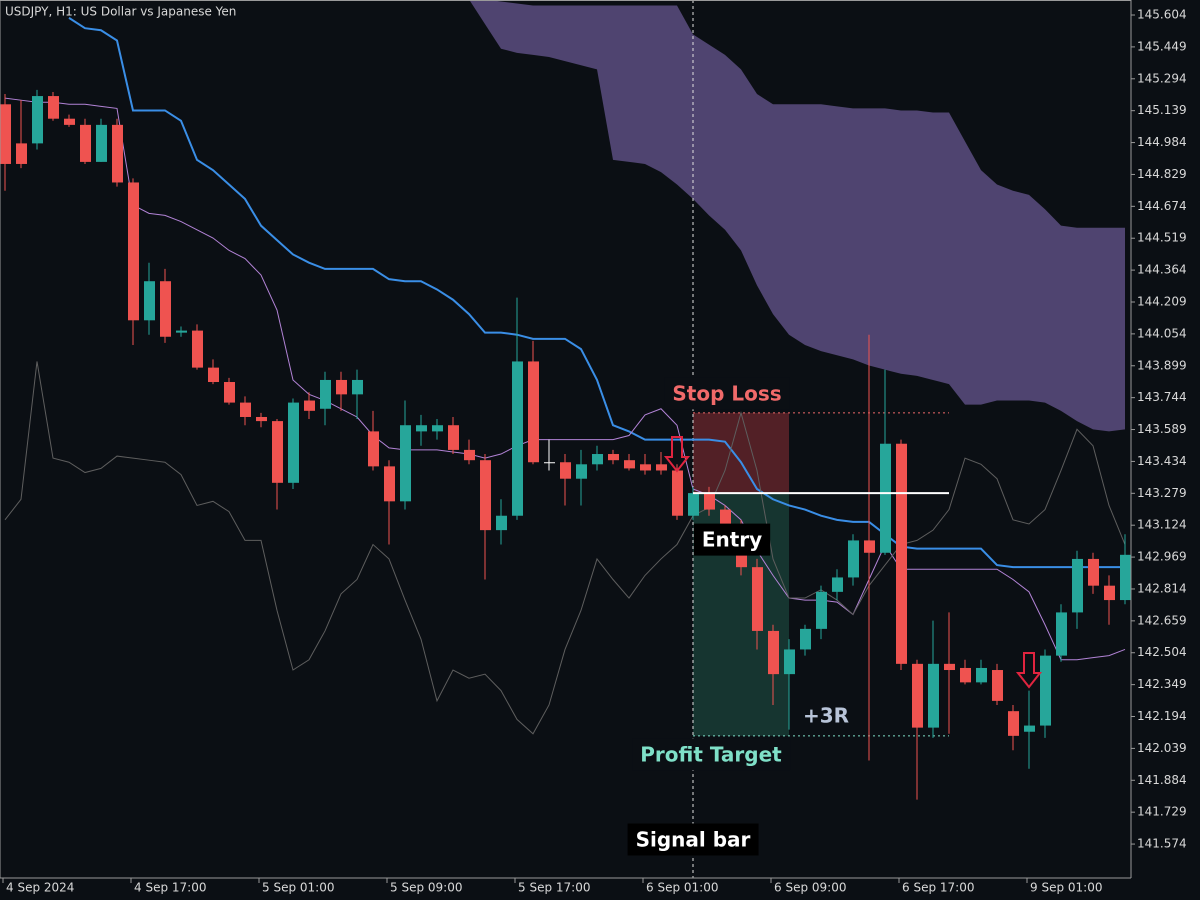 The height and width of the screenshot is (900, 1200). What do you see at coordinates (732, 540) in the screenshot?
I see `entry-label: Entry` at bounding box center [732, 540].